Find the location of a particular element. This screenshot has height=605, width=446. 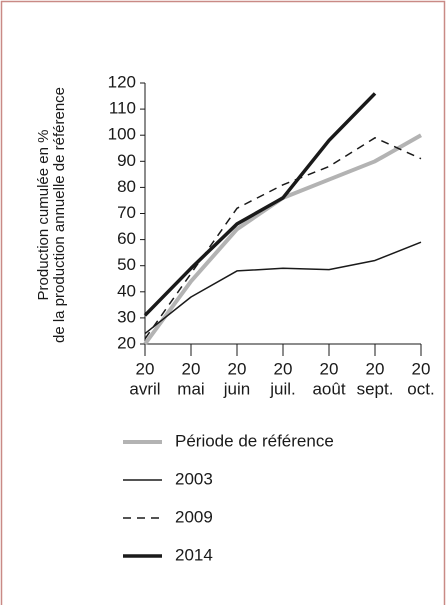

series-line is located at coordinates (283, 288).